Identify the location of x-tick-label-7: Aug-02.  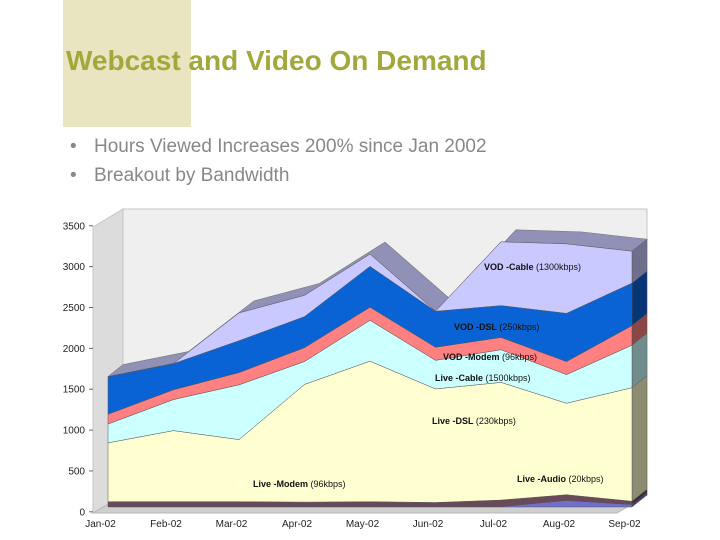
(559, 524).